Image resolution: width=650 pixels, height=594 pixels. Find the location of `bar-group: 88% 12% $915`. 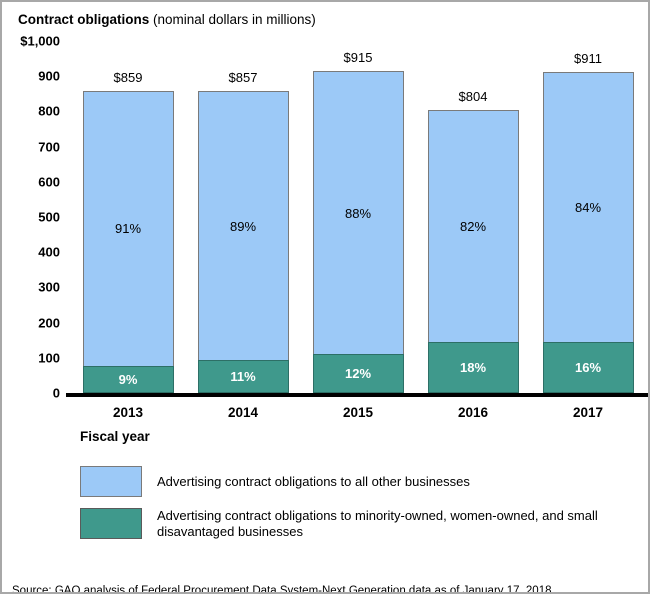

bar-group: 88% 12% $915 is located at coordinates (358, 221).